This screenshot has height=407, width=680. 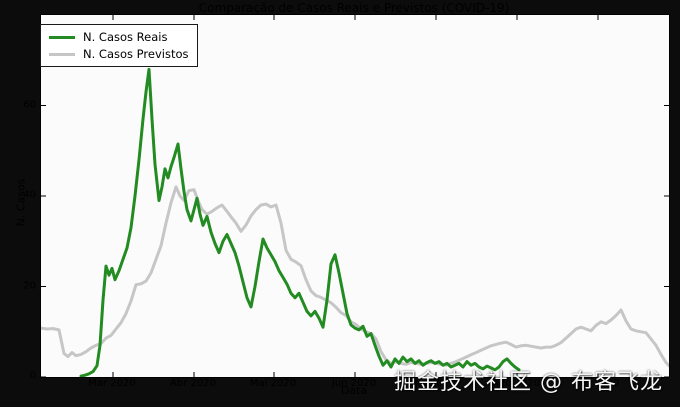 I want to click on legend-item-reais: N. Casos Reais, so click(x=118, y=37).